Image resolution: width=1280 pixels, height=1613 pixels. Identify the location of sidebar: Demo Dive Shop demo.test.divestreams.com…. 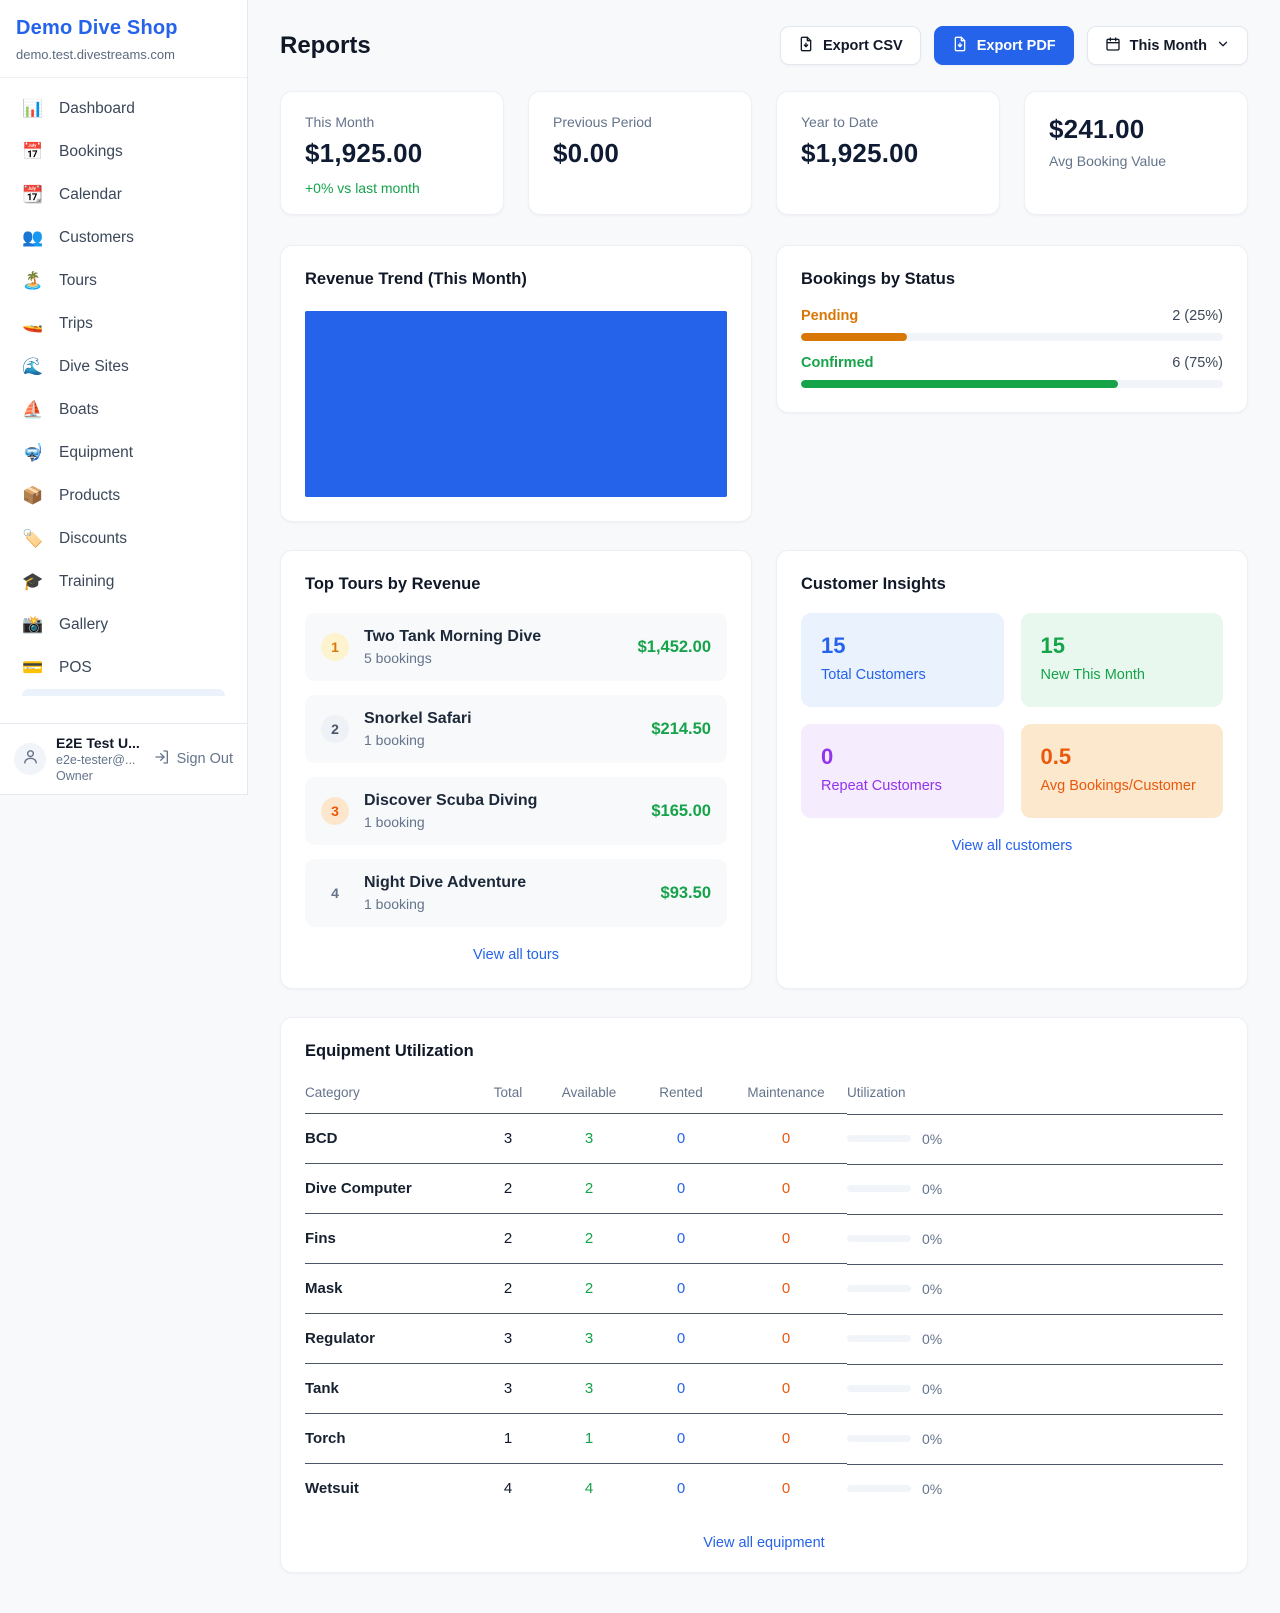
(124, 397).